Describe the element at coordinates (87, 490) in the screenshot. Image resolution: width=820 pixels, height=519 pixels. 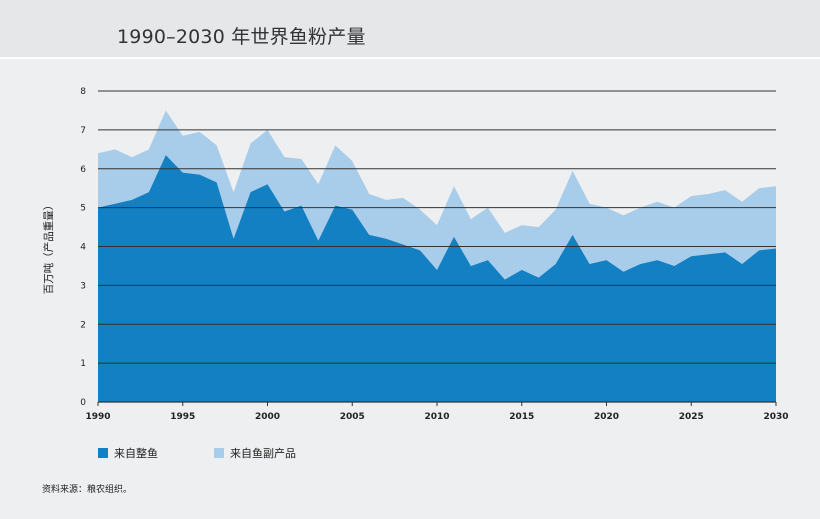
I see `source-note: 资料来源：粮农组织。` at that location.